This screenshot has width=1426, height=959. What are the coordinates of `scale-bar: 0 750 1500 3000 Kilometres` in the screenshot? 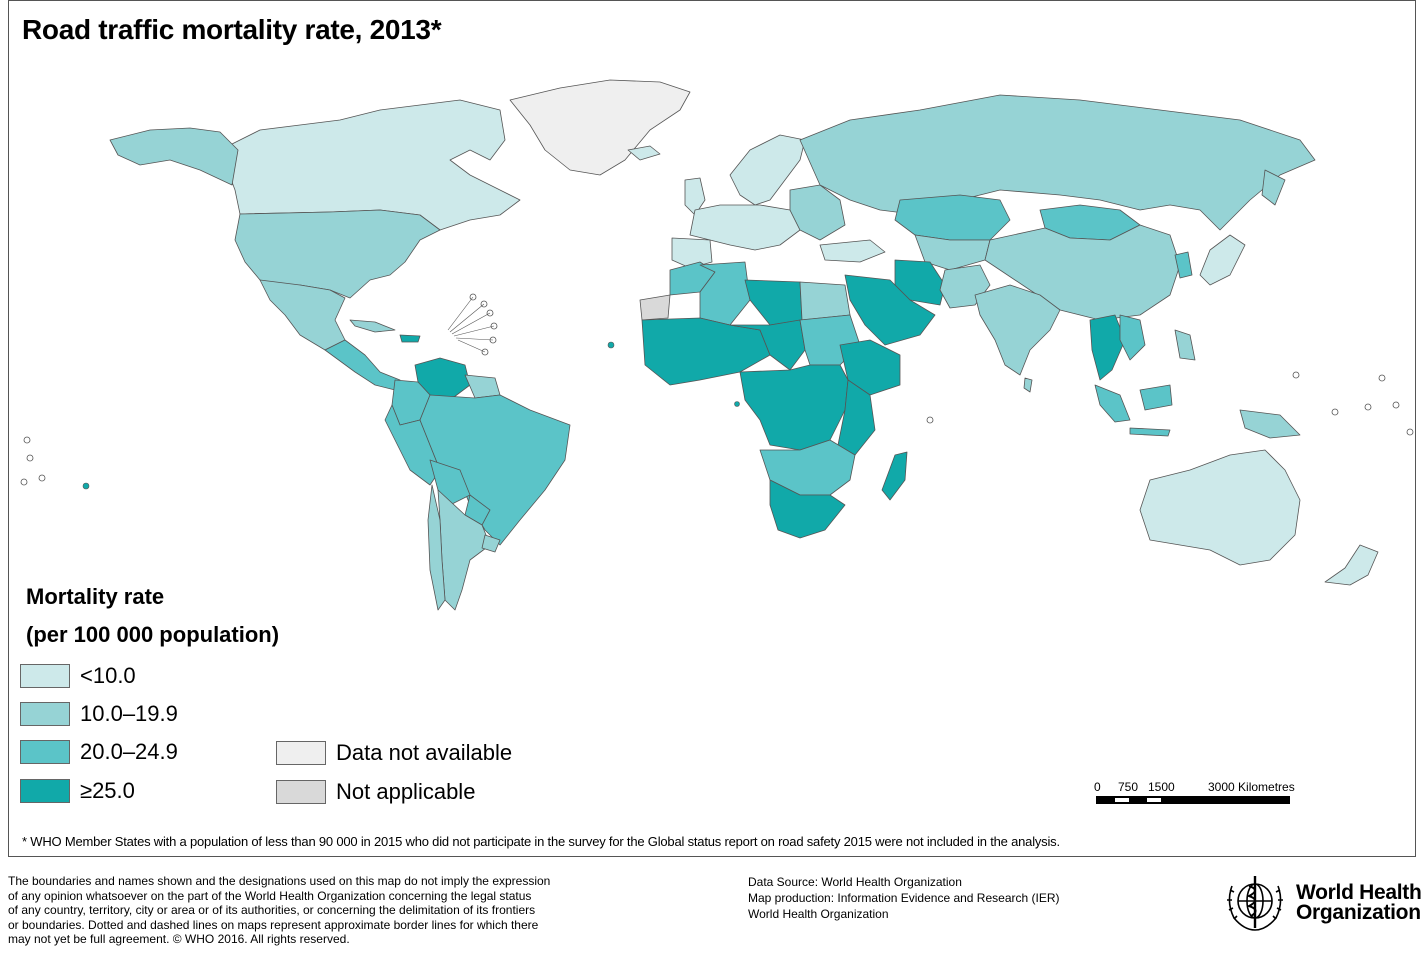 It's located at (1199, 795).